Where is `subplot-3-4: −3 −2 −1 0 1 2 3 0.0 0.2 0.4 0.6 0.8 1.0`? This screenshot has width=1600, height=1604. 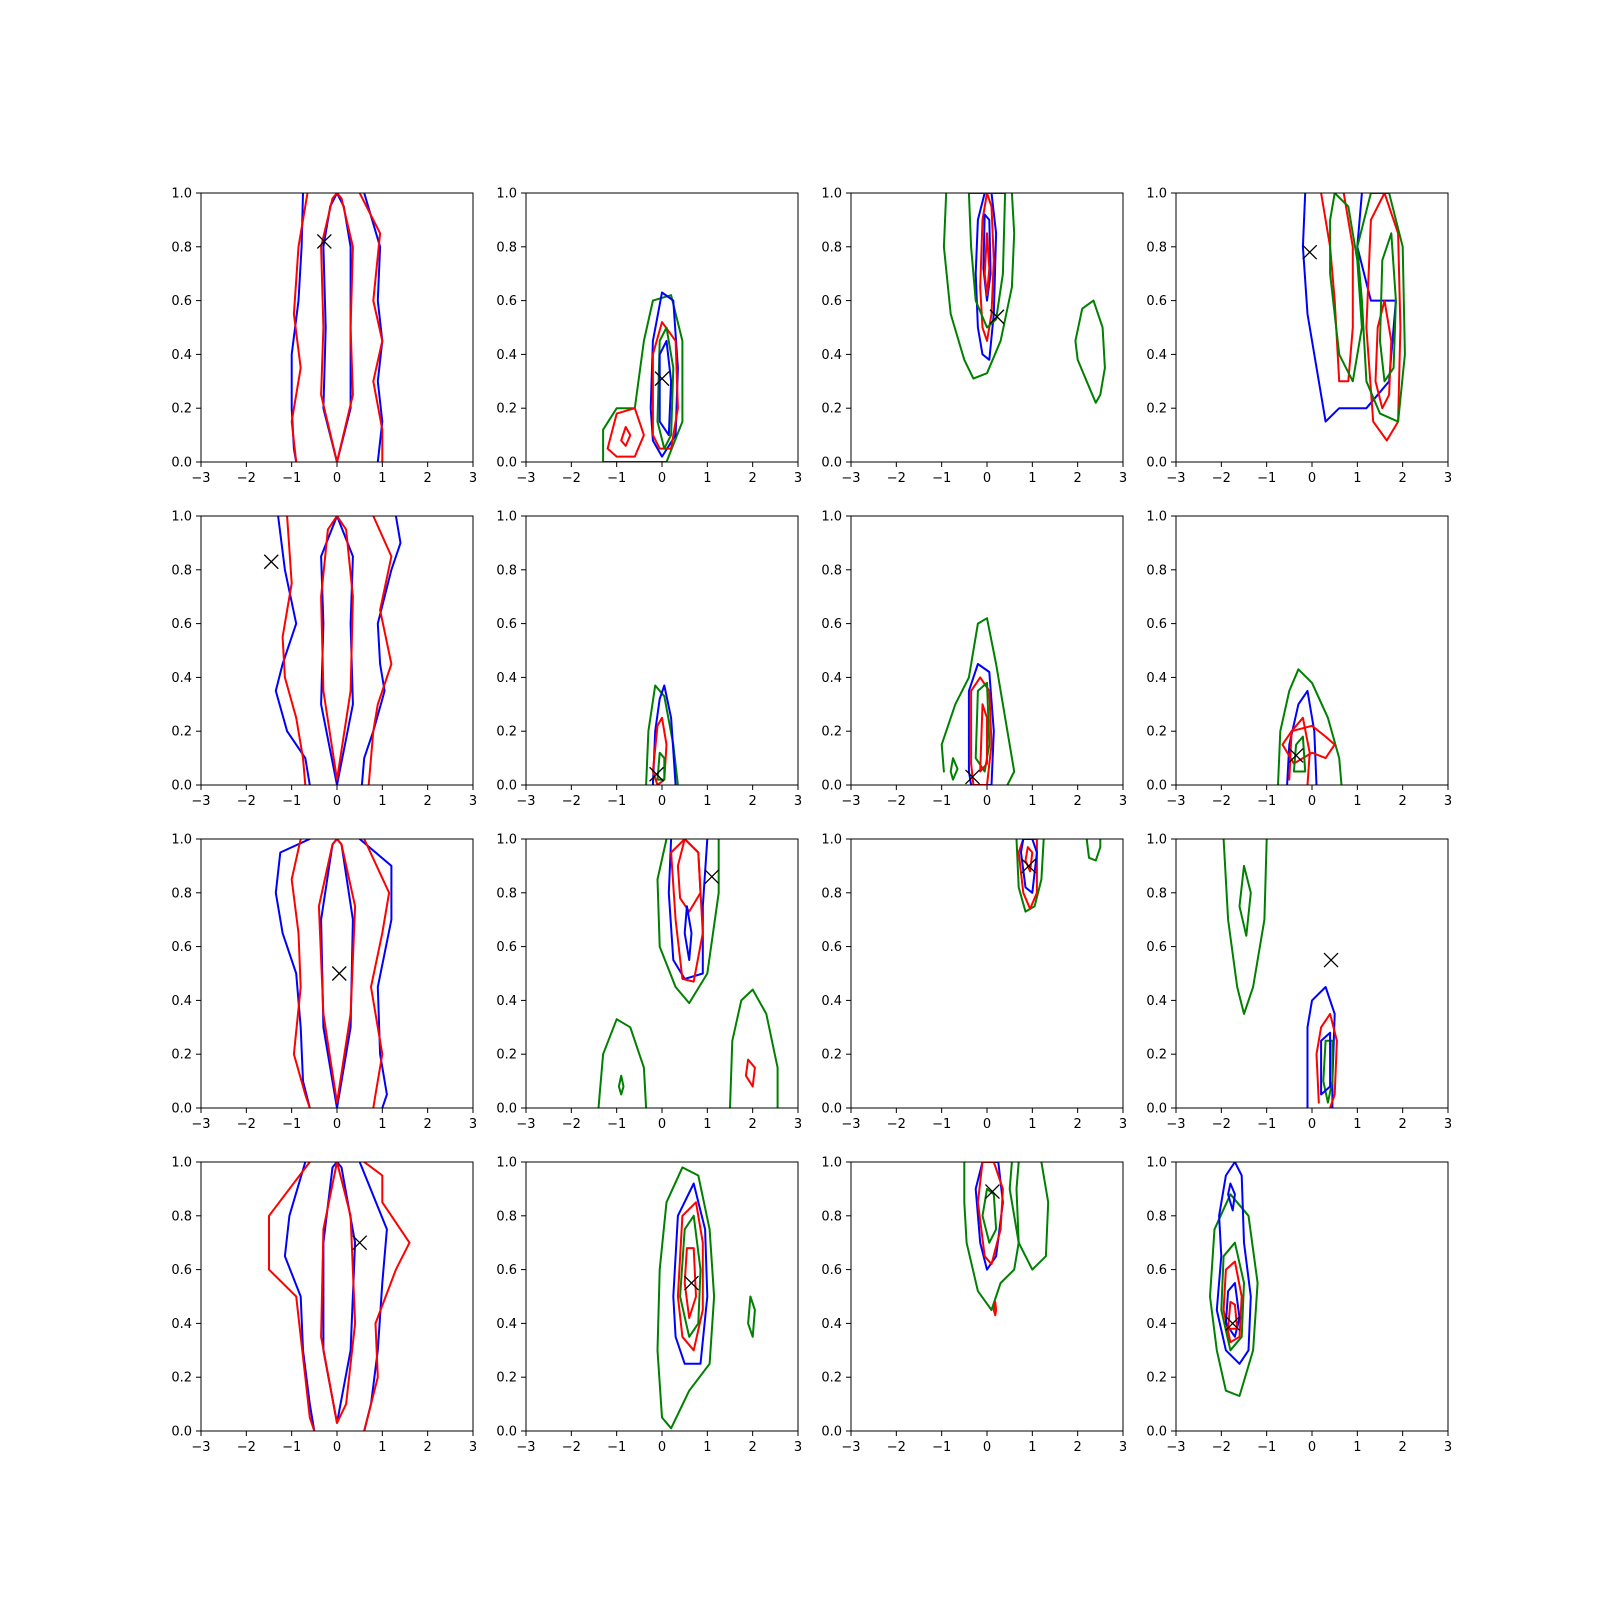
subplot-3-4: −3 −2 −1 0 1 2 3 0.0 0.2 0.4 0.6 0.8 1.0 is located at coordinates (1299, 983).